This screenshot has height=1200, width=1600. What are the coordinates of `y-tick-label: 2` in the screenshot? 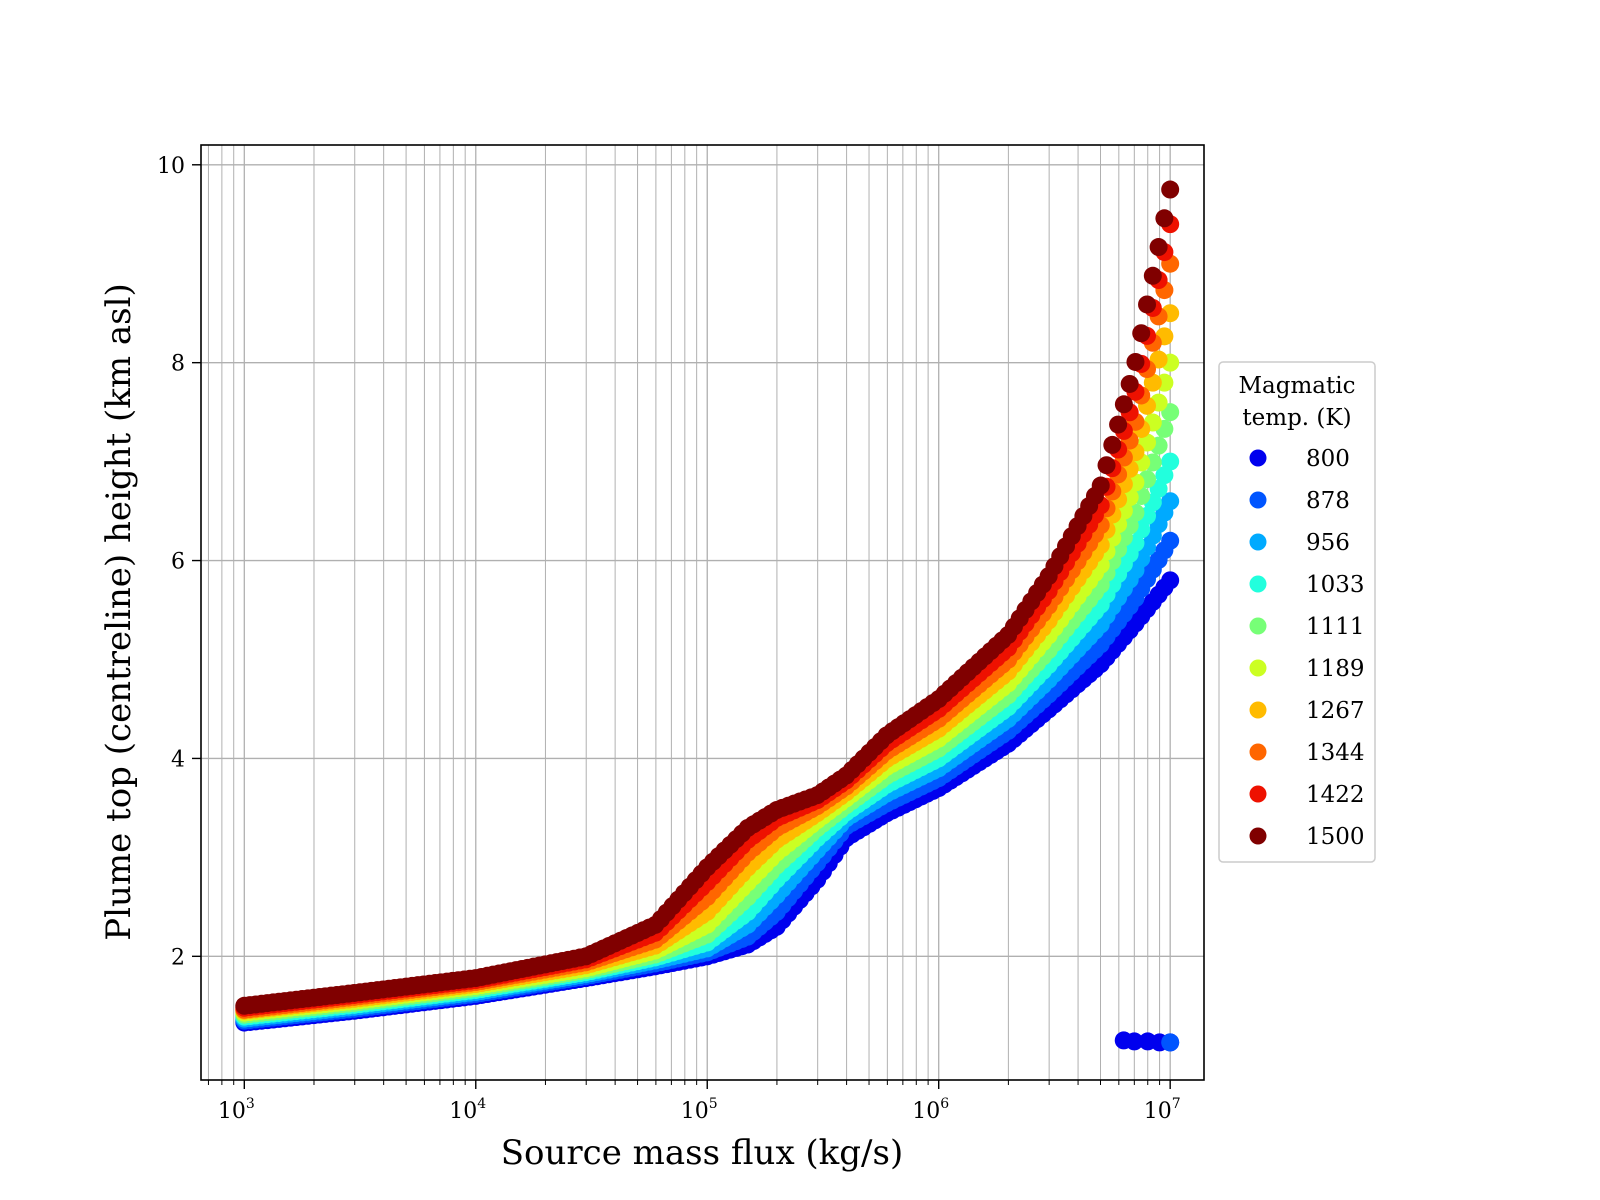 It's located at (178, 957).